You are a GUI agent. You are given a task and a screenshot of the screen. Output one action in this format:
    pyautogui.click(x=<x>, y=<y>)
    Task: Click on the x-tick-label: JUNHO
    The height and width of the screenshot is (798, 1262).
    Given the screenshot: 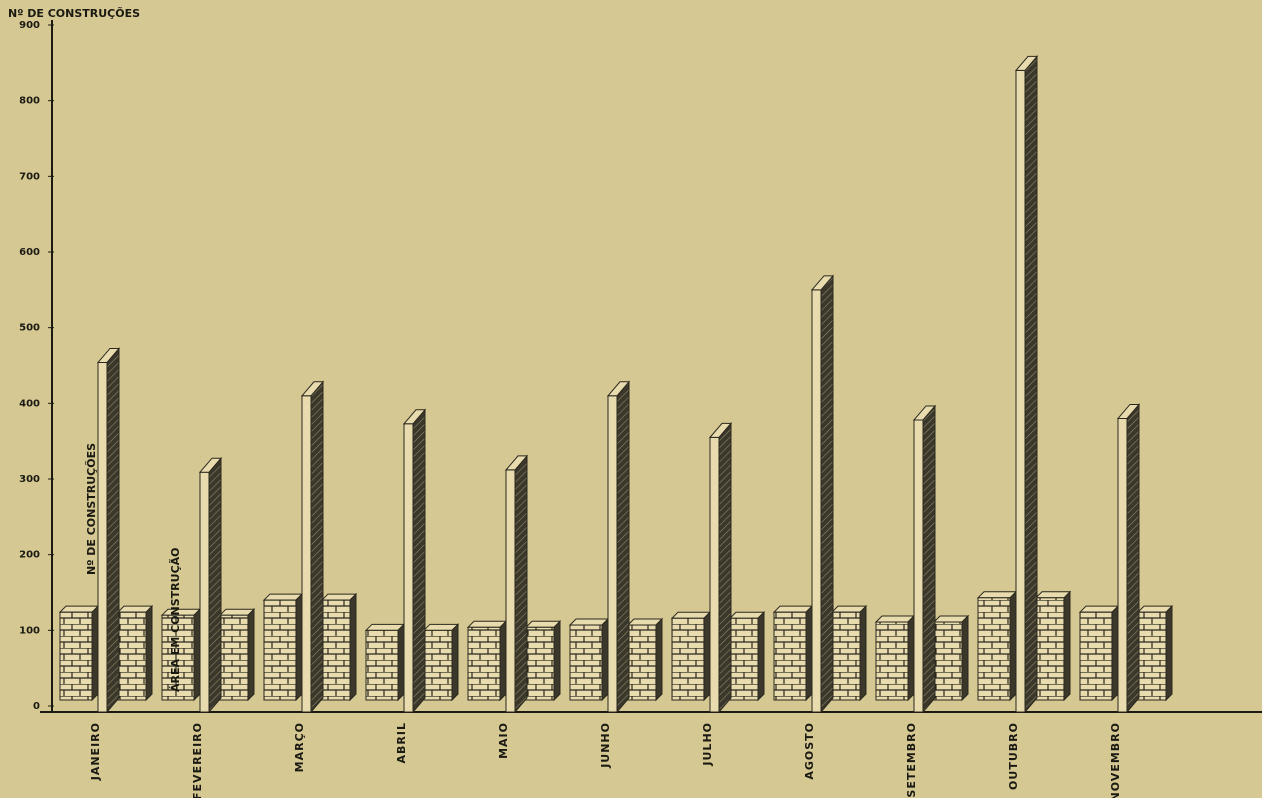 What is the action you would take?
    pyautogui.click(x=605, y=745)
    